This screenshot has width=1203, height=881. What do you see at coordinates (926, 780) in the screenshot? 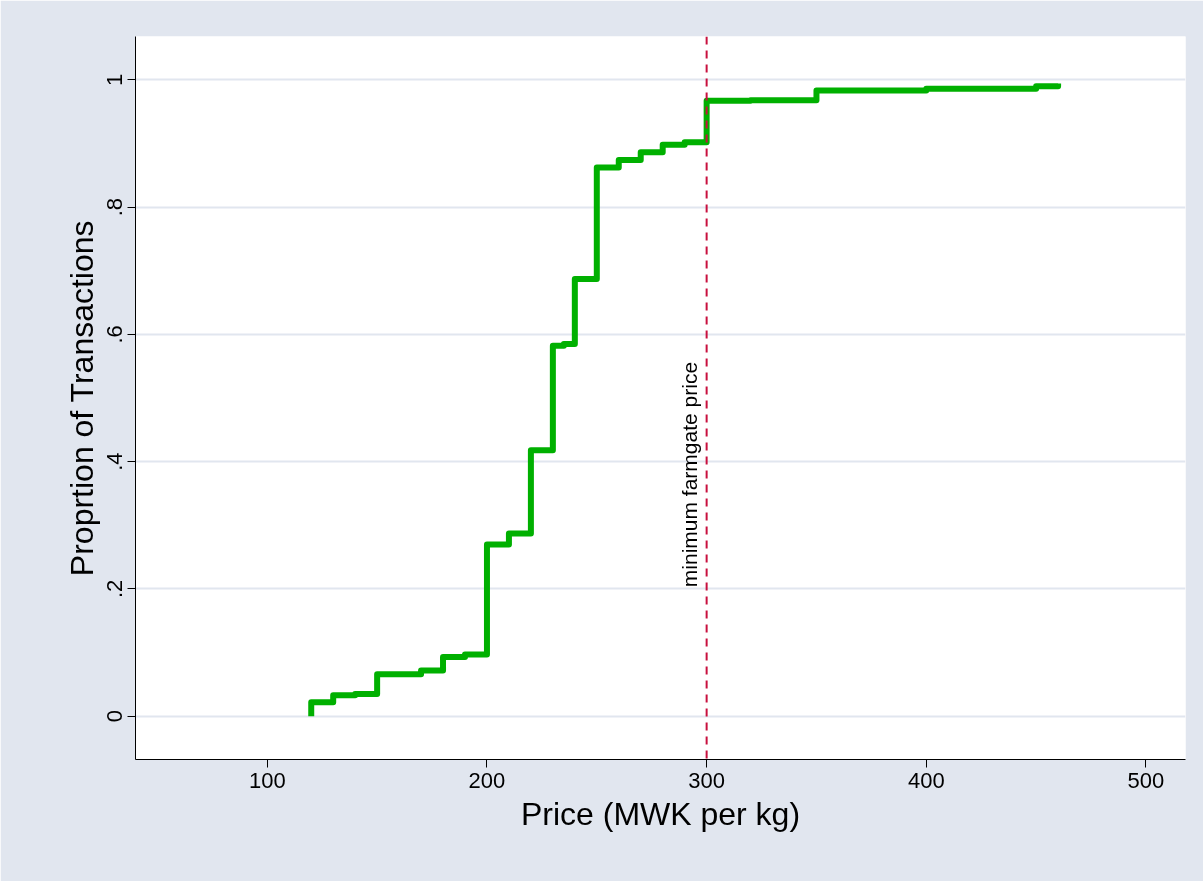
I see `x-tick-label: 400` at bounding box center [926, 780].